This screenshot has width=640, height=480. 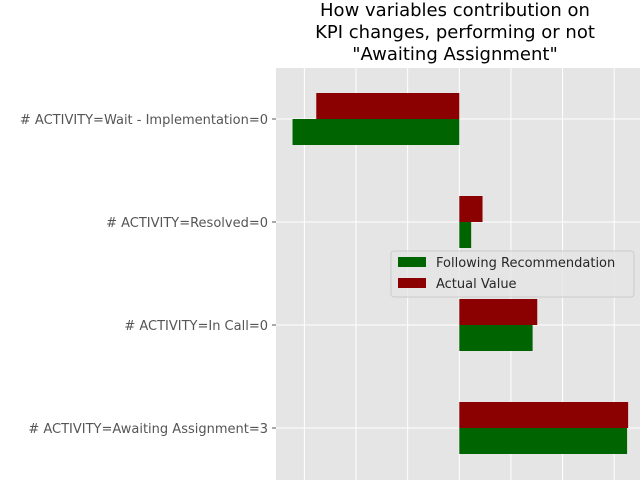 I want to click on y-tick-label: # ACTIVITY=In Call=0, so click(x=196, y=326).